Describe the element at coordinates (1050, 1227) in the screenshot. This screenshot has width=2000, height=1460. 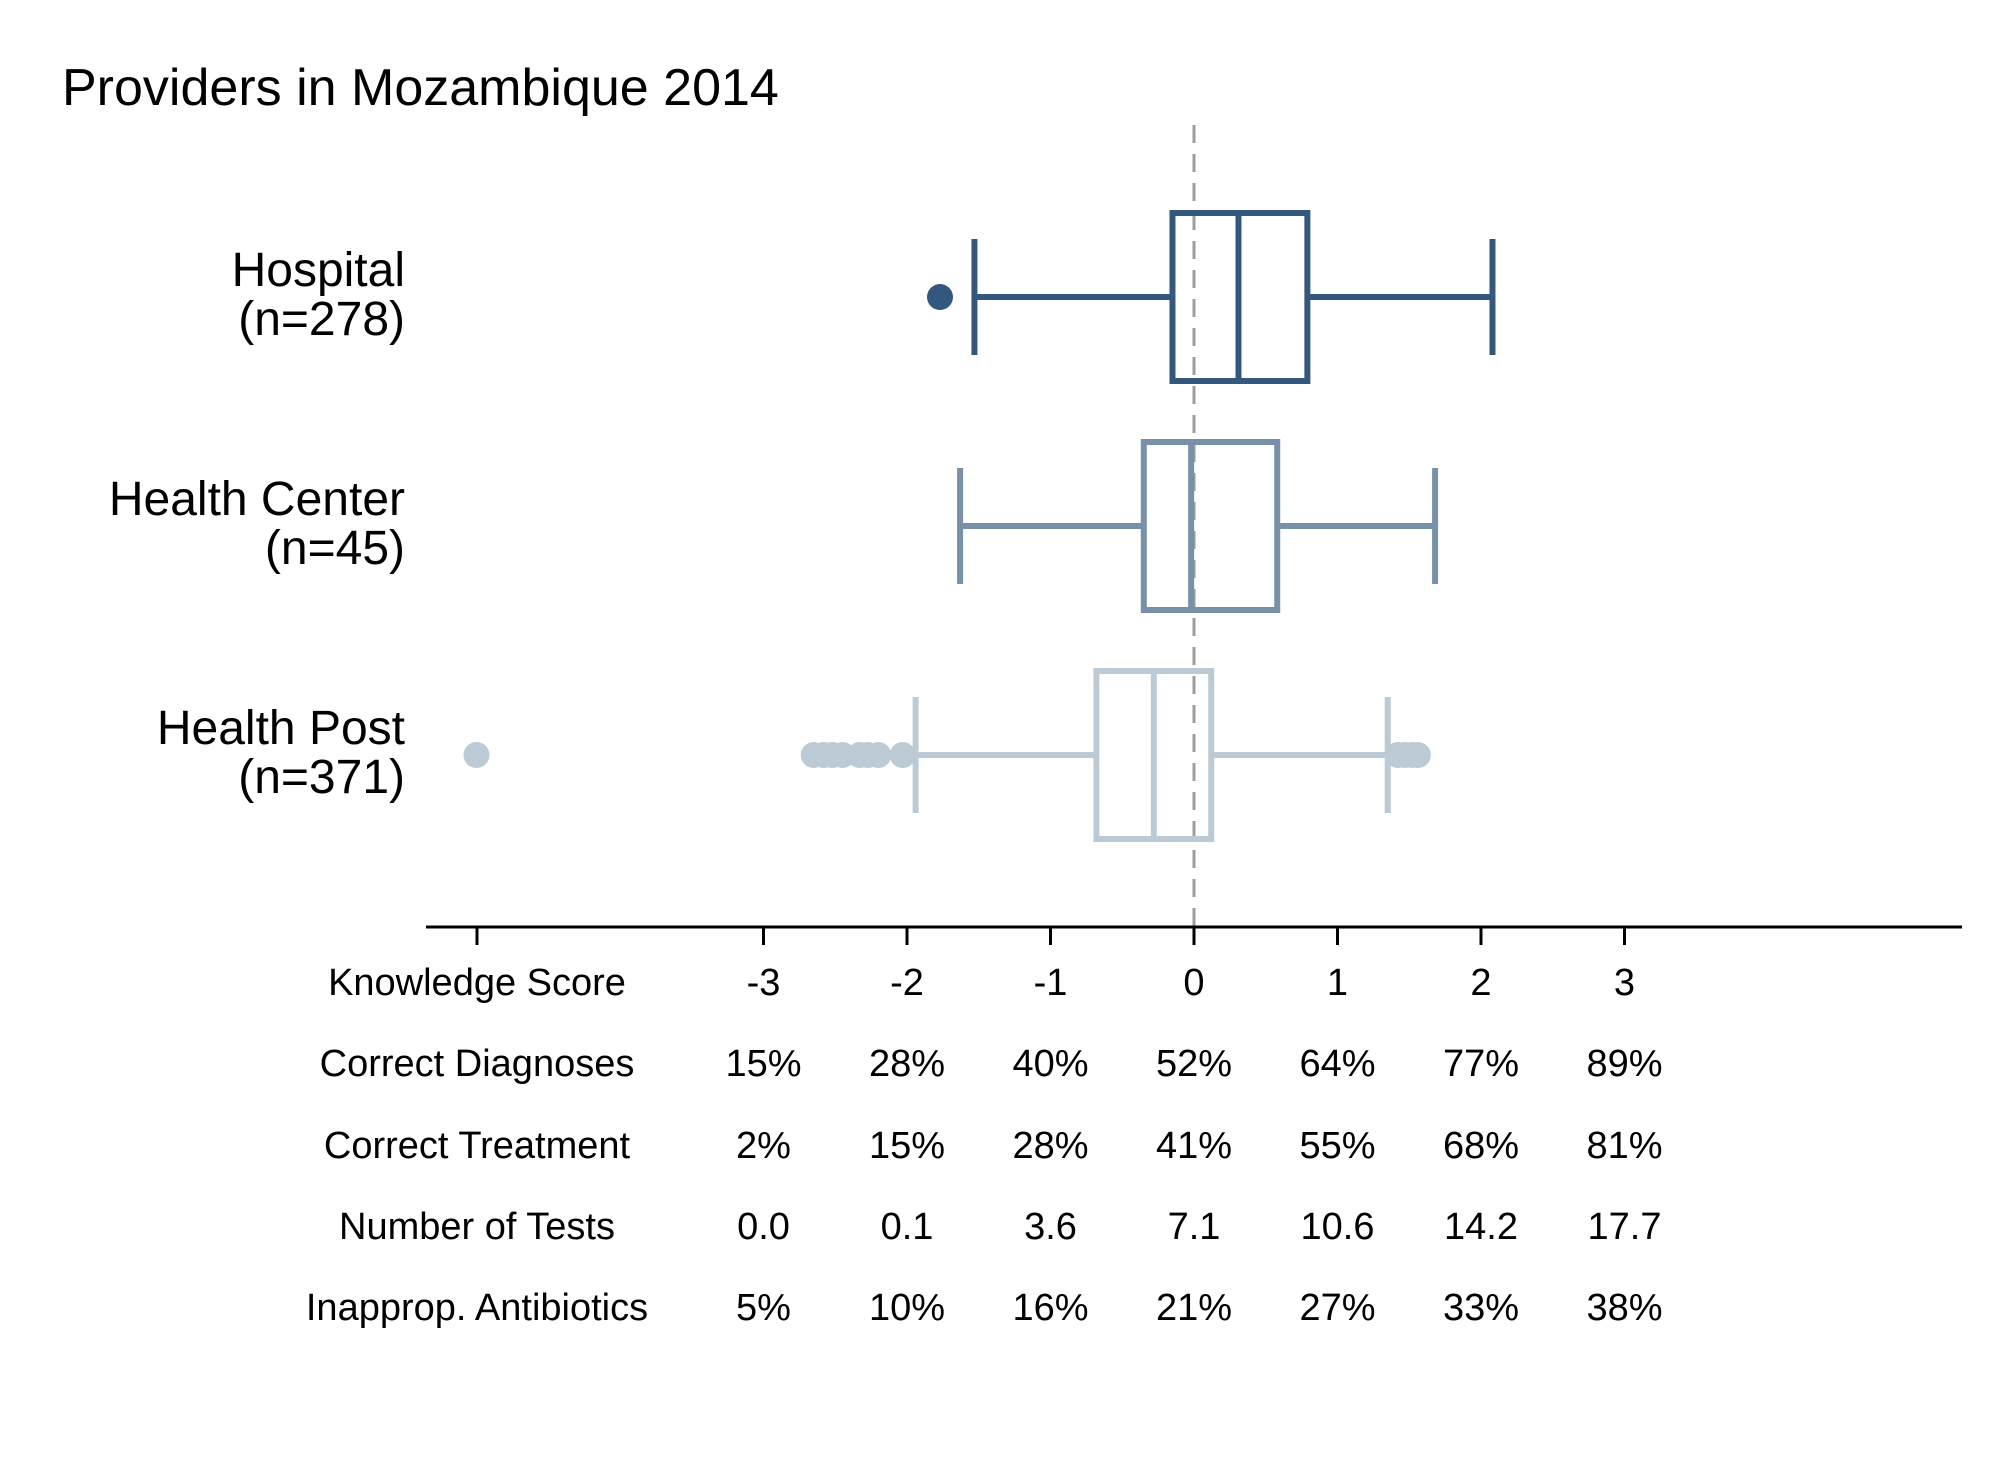
I see `axis-table-value: 3.6` at that location.